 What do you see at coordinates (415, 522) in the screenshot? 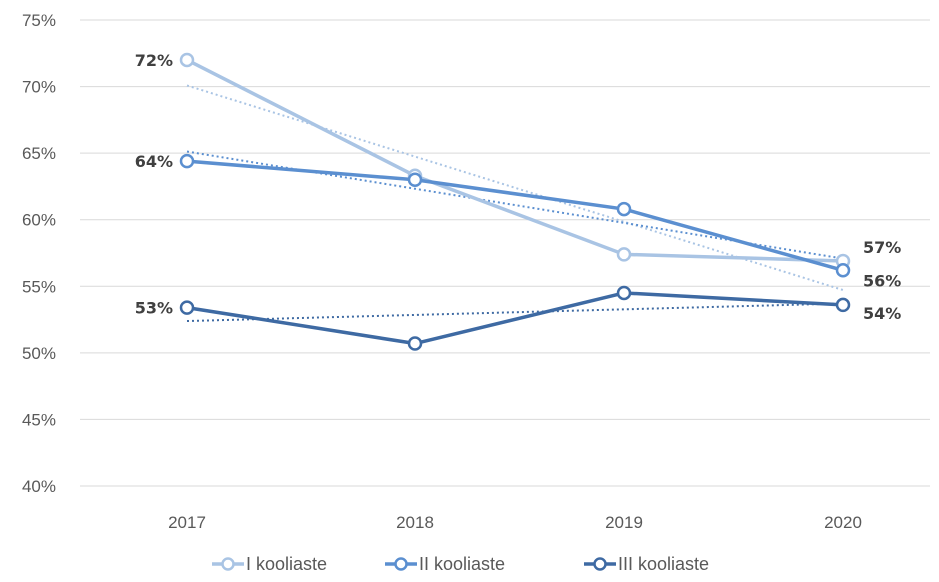
I see `x-tick-label: 2018` at bounding box center [415, 522].